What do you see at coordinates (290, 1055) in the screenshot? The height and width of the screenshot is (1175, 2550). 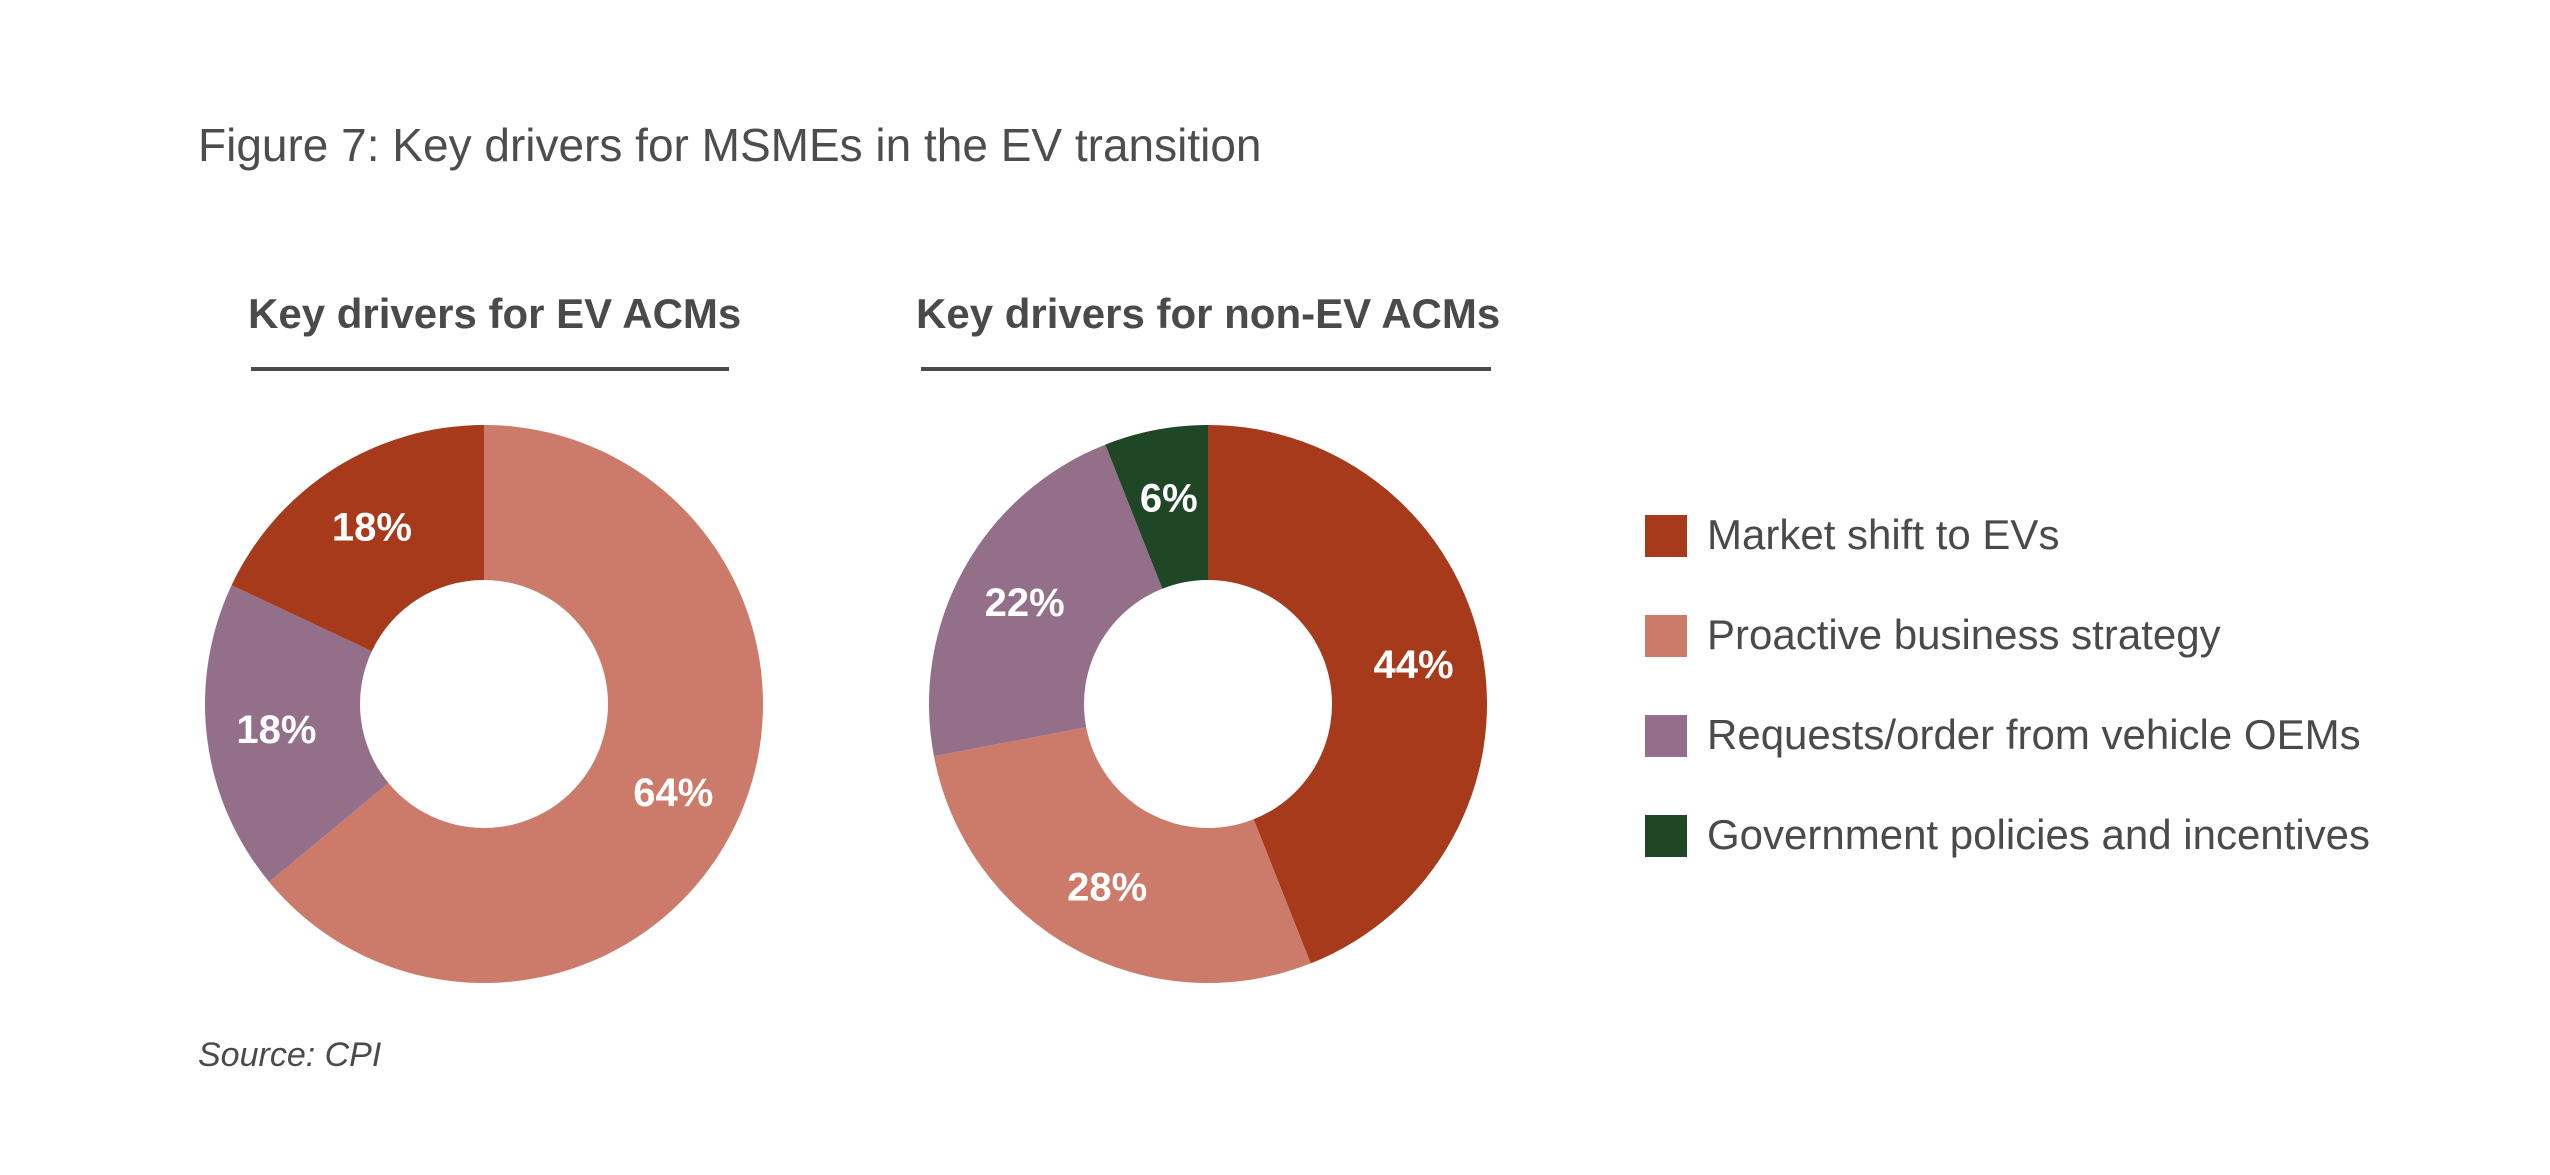 I see `source-note: Source: CPI` at bounding box center [290, 1055].